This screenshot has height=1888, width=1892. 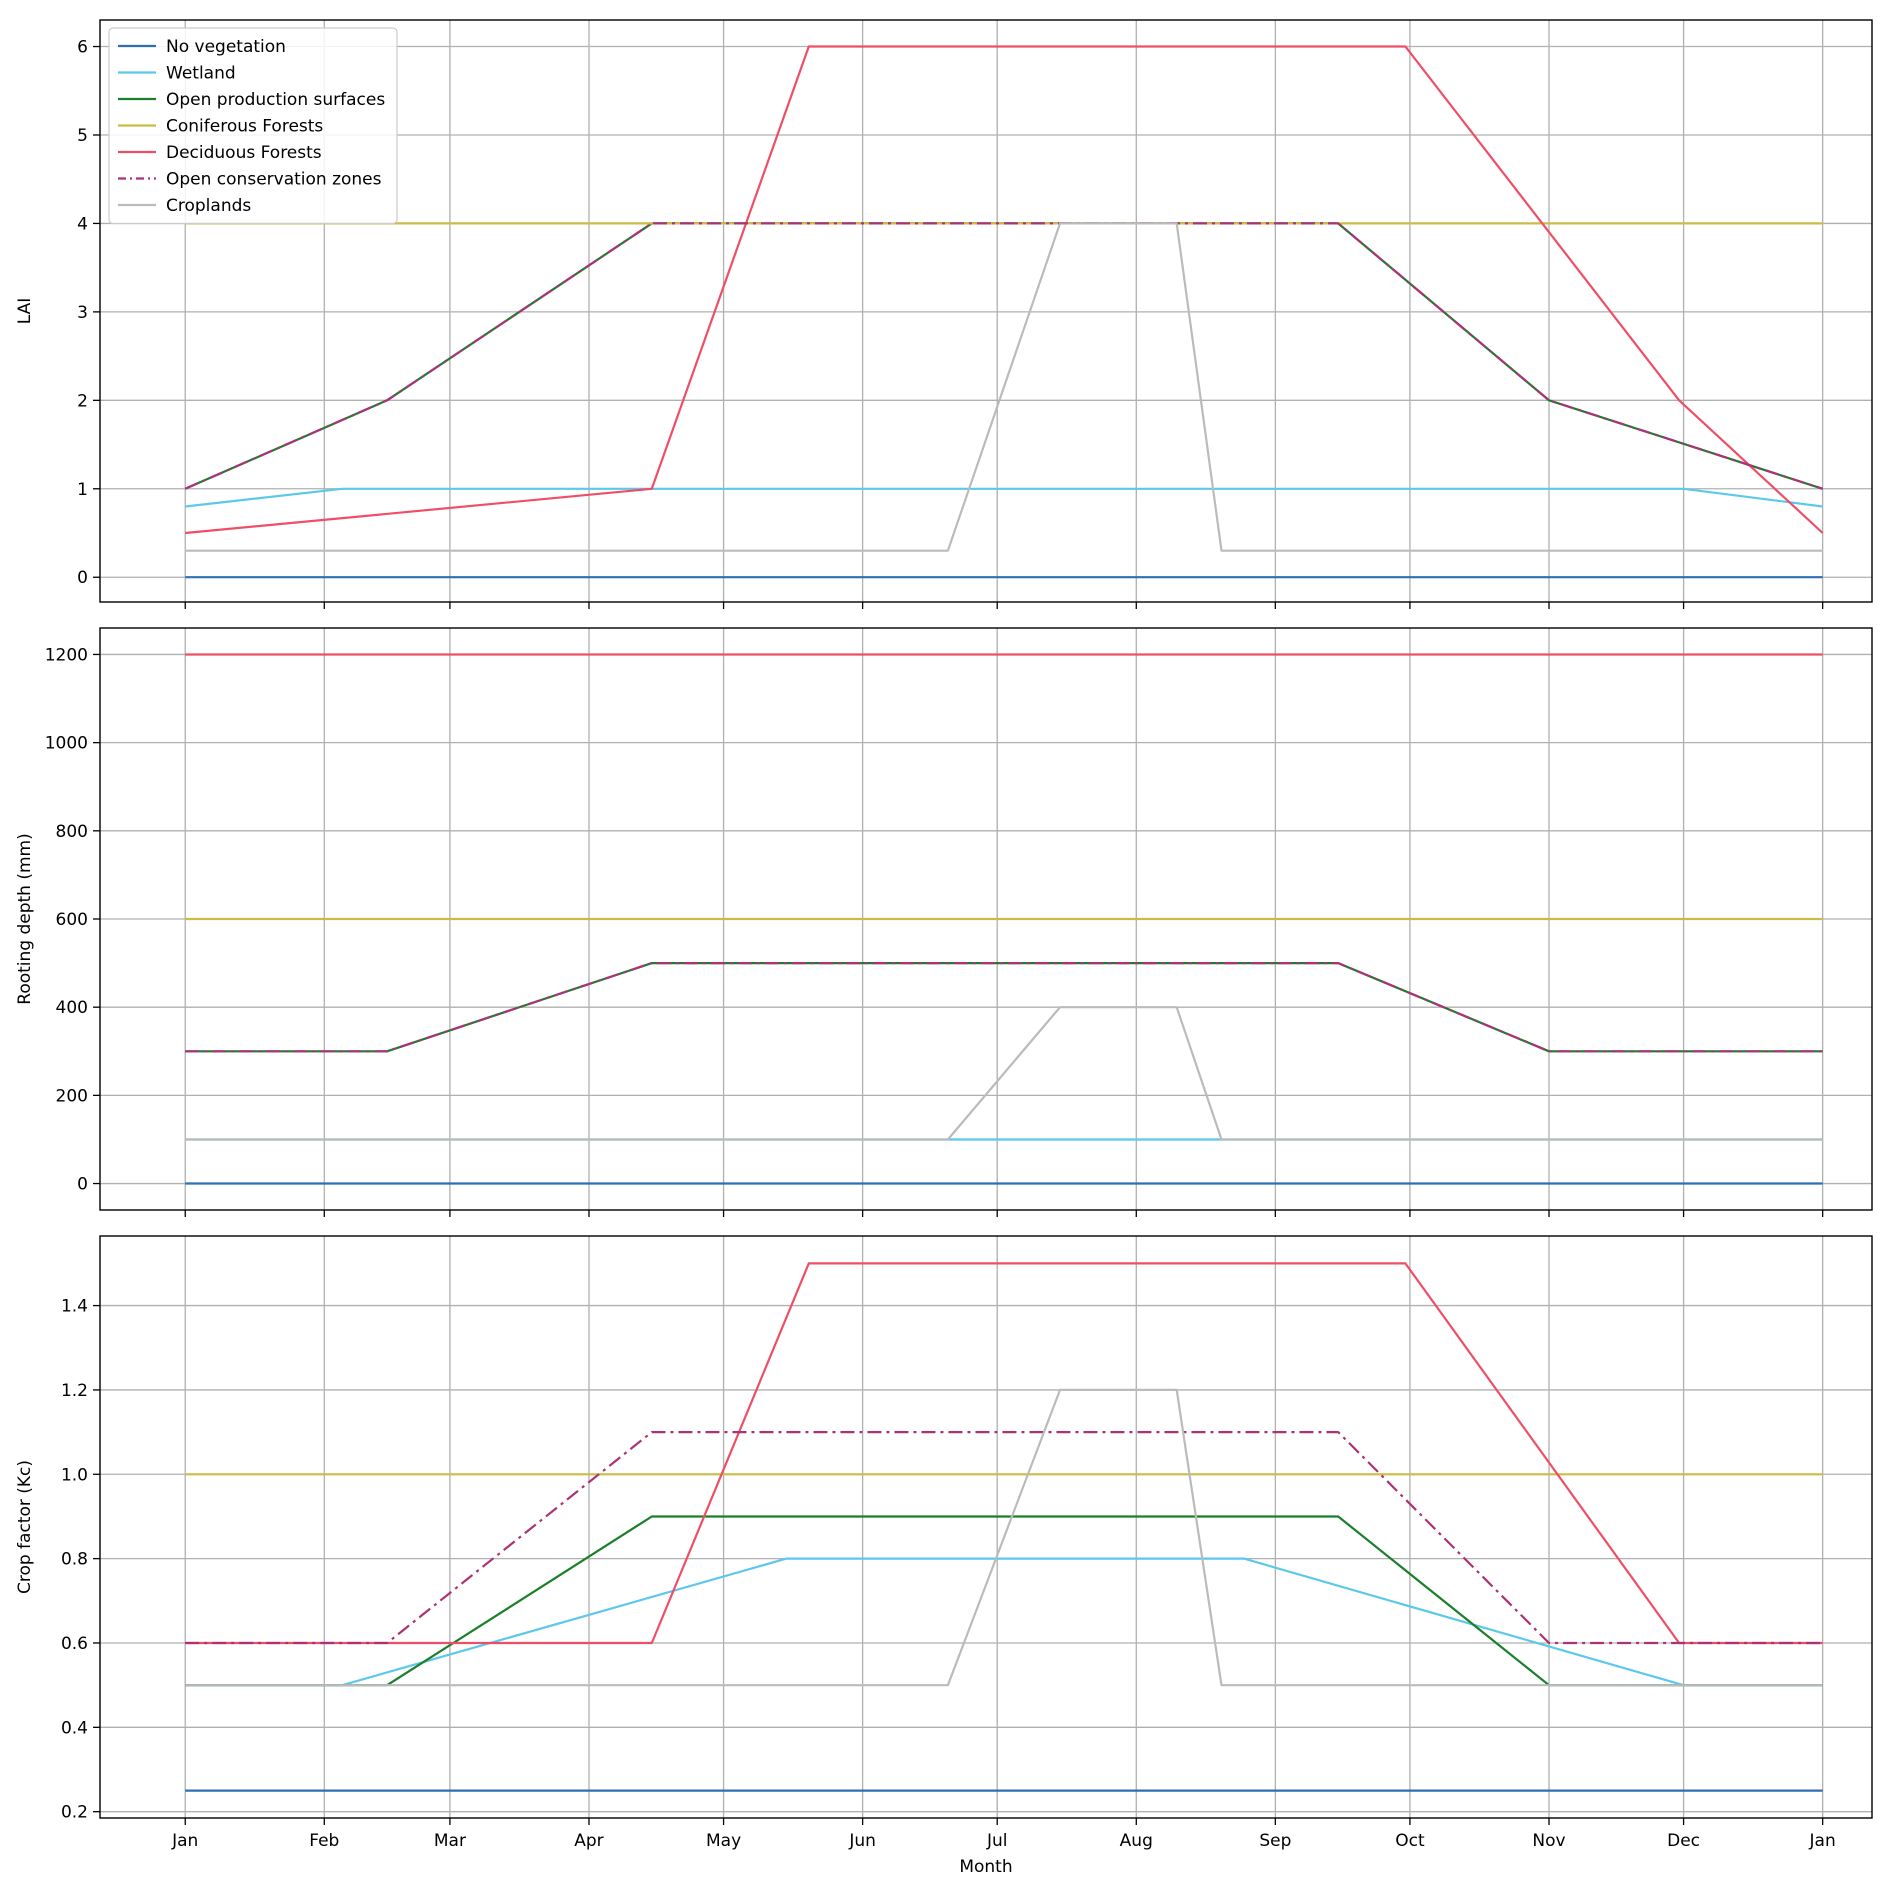 I want to click on x-tick-label: Feb, so click(x=324, y=1841).